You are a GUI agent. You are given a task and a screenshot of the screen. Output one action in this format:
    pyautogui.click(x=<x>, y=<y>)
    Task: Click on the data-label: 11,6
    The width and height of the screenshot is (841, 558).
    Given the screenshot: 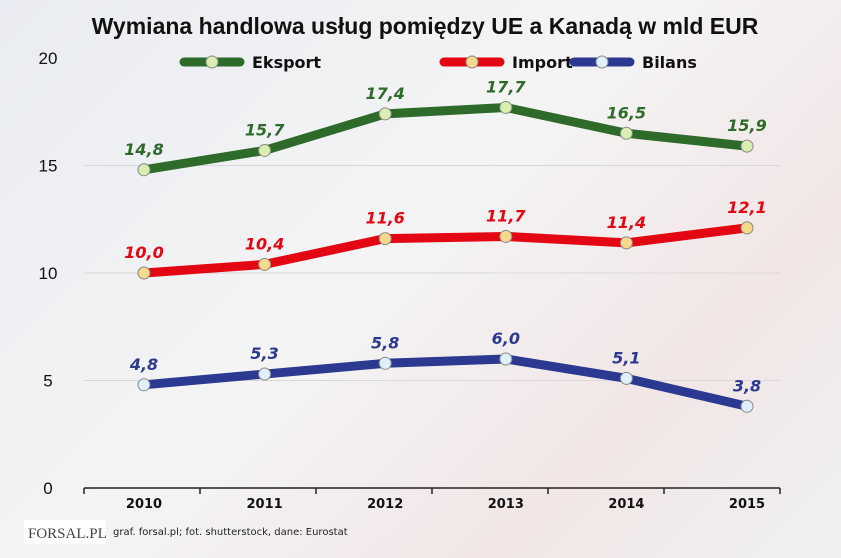 What is the action you would take?
    pyautogui.click(x=384, y=218)
    